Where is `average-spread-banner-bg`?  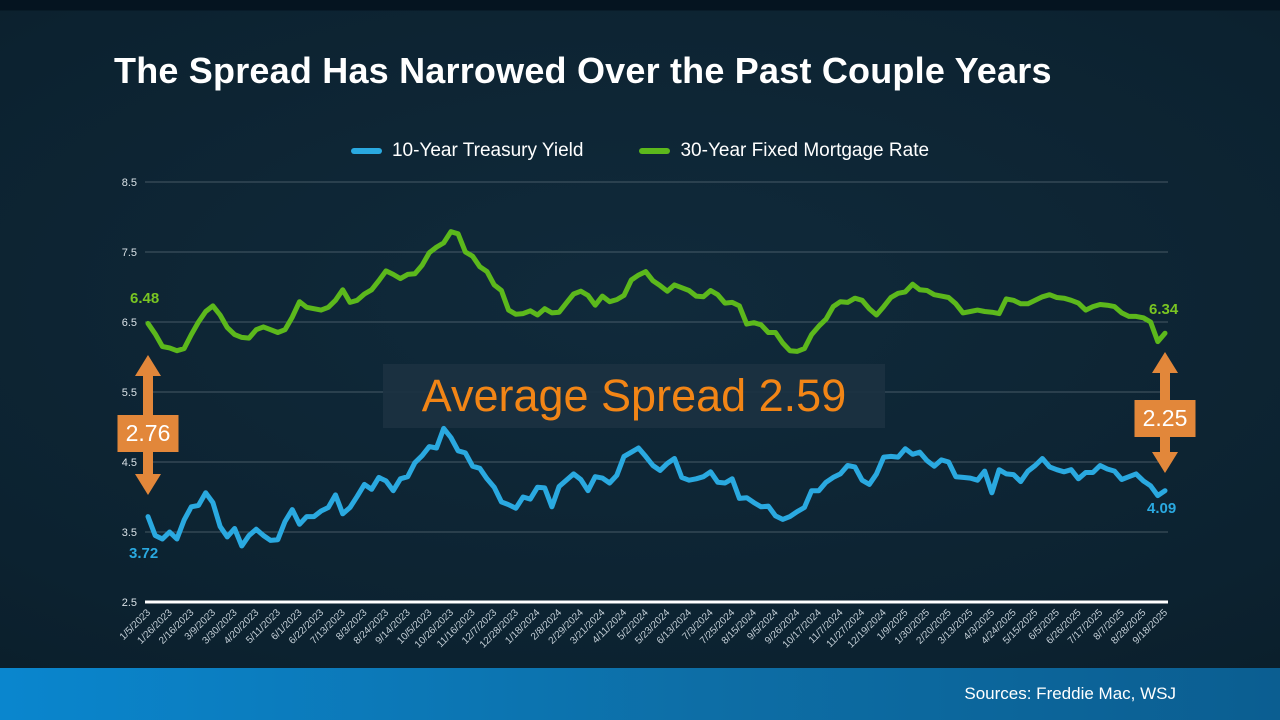
average-spread-banner-bg is located at coordinates (634, 396).